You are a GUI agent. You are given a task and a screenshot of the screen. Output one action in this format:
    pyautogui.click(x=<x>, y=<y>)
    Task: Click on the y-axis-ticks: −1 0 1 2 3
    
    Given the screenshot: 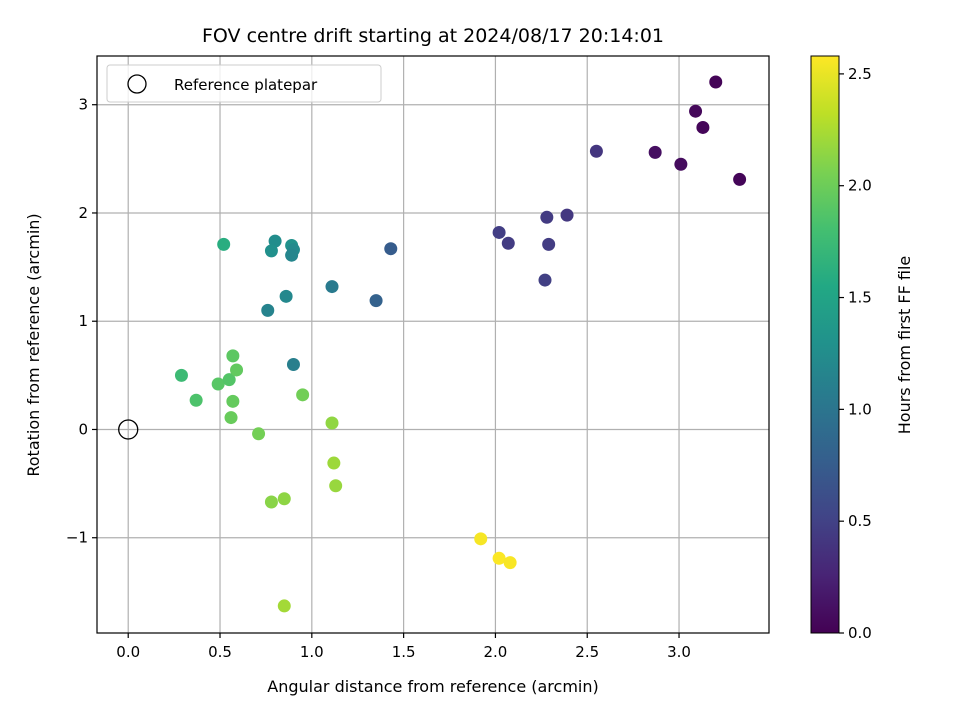 What is the action you would take?
    pyautogui.click(x=81, y=321)
    